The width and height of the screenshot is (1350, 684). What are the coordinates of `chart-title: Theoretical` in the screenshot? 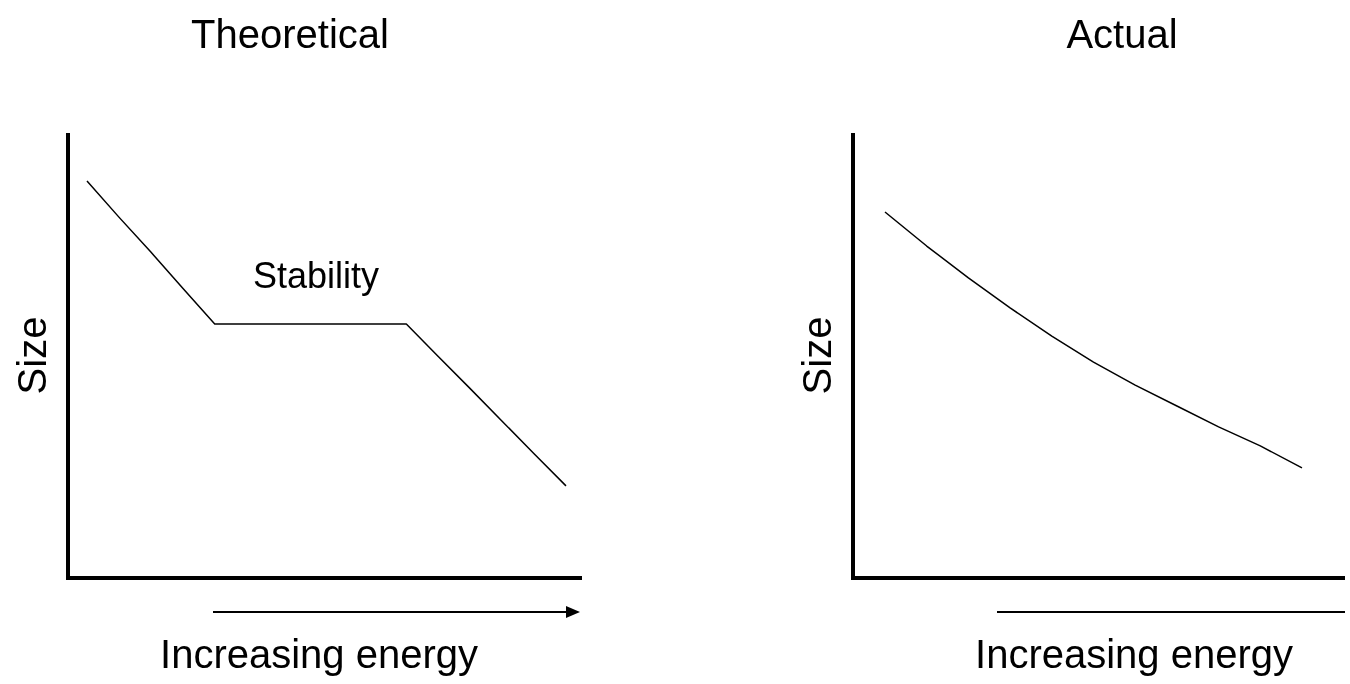 It's located at (290, 34).